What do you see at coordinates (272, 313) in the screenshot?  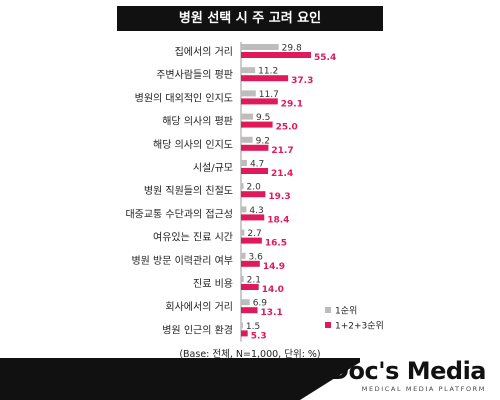 I see `data-label-series-2: 13.1` at bounding box center [272, 313].